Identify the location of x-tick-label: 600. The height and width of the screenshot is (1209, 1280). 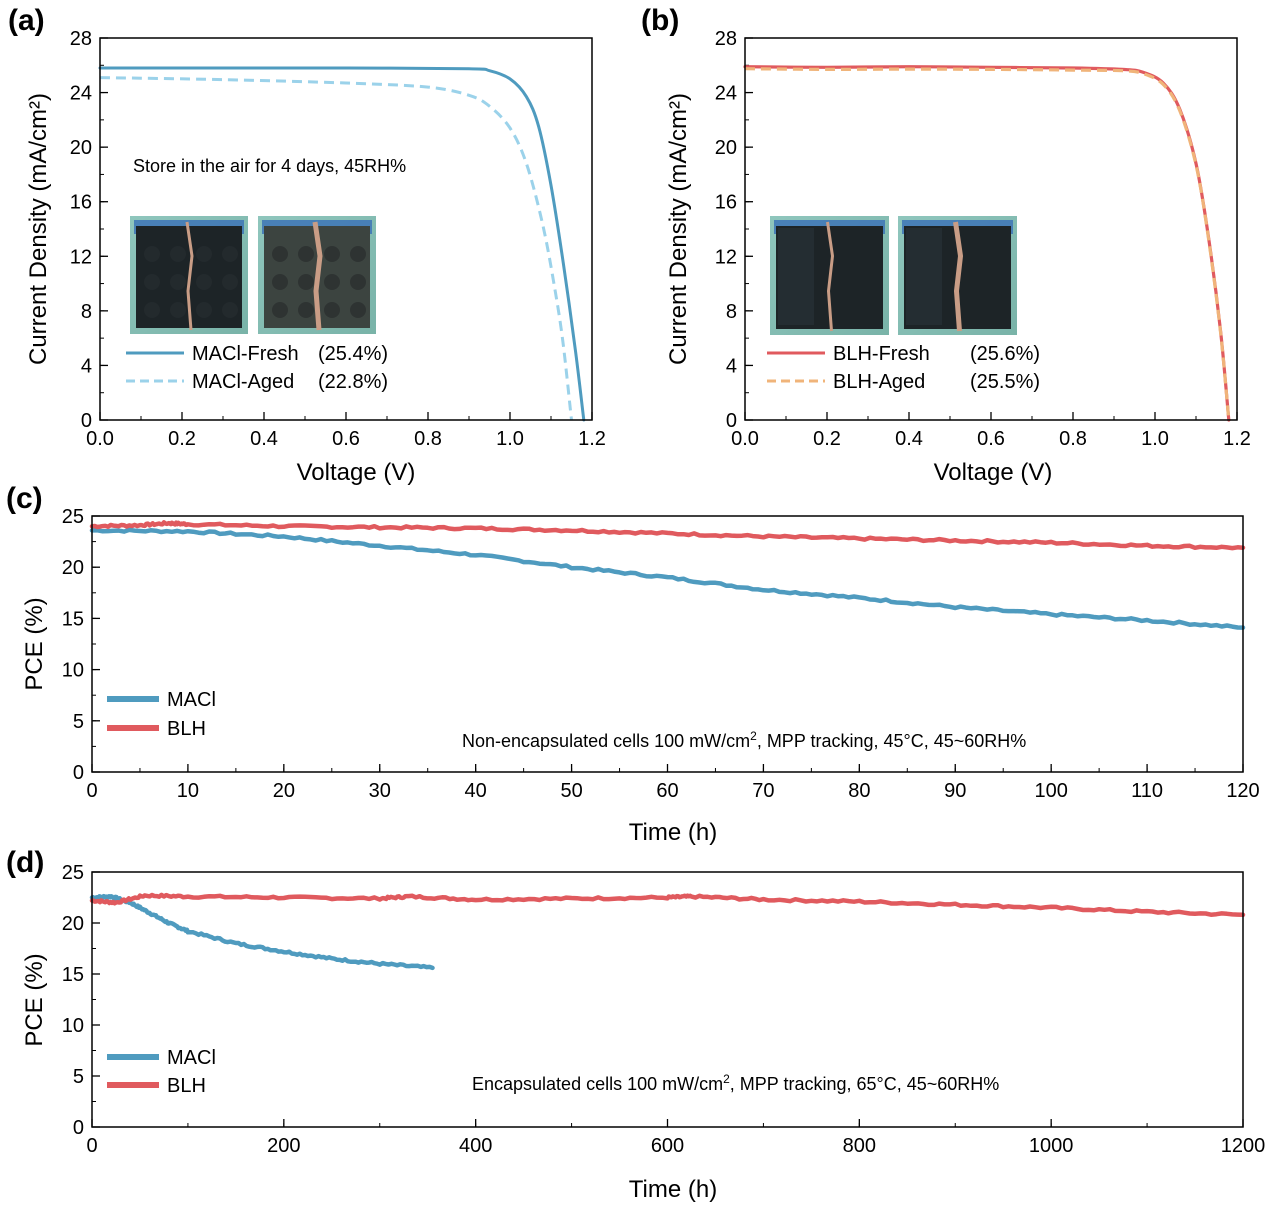
(667, 1146).